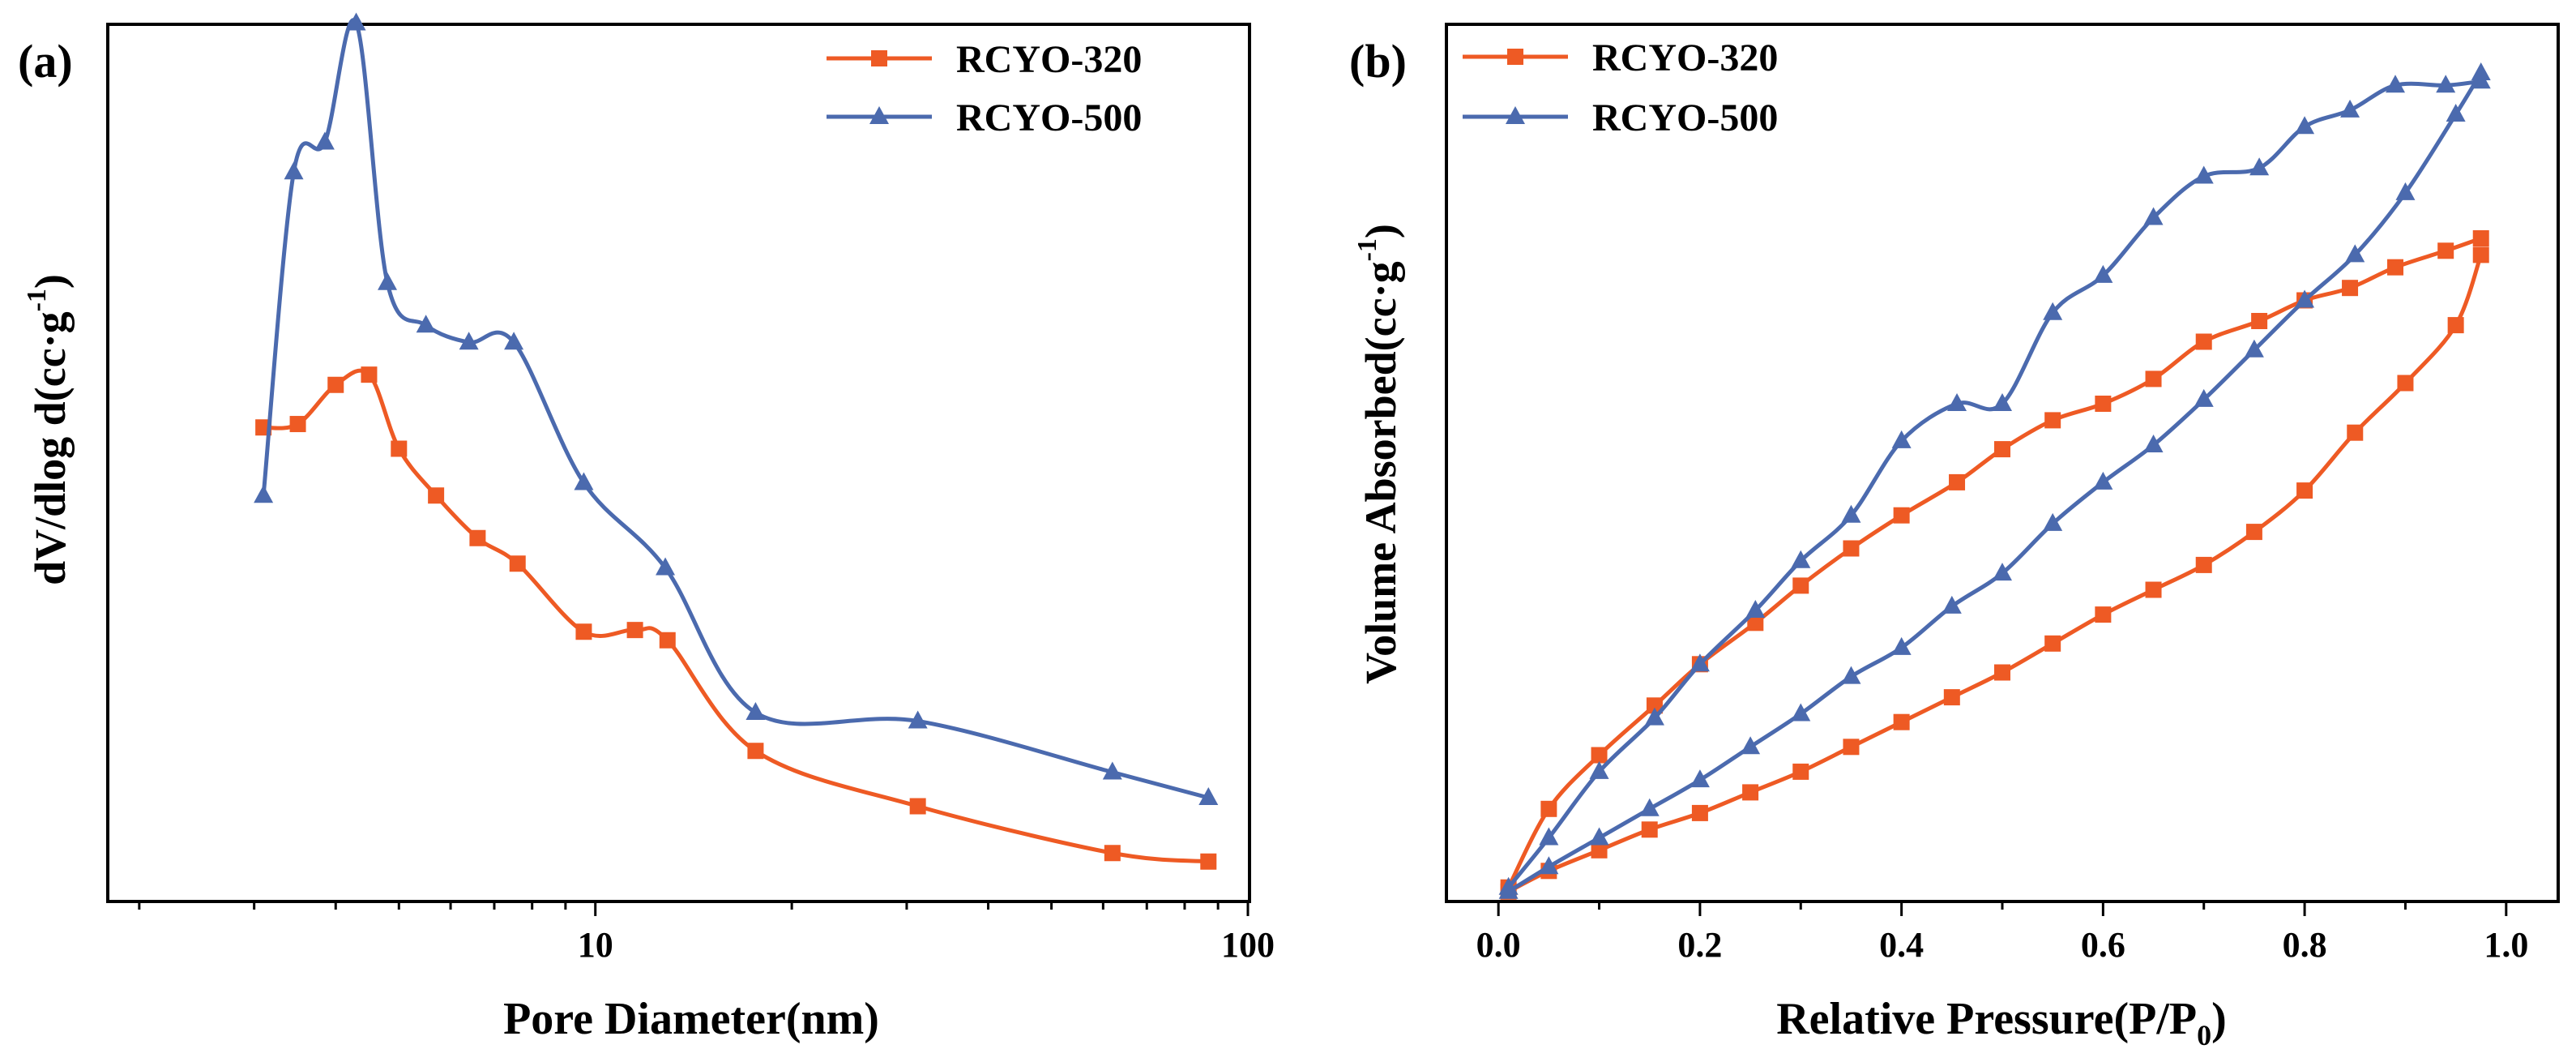 The width and height of the screenshot is (2576, 1062). Describe the element at coordinates (1248, 945) in the screenshot. I see `x-tick-label: 100` at that location.